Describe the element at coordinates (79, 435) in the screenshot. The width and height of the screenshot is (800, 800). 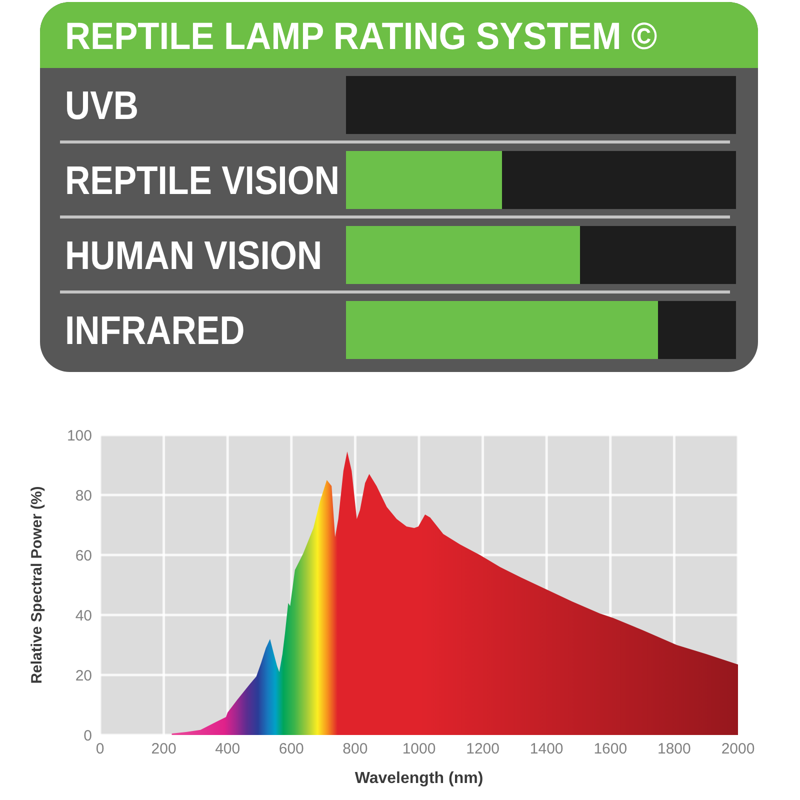
I see `y-tick-label: 100` at that location.